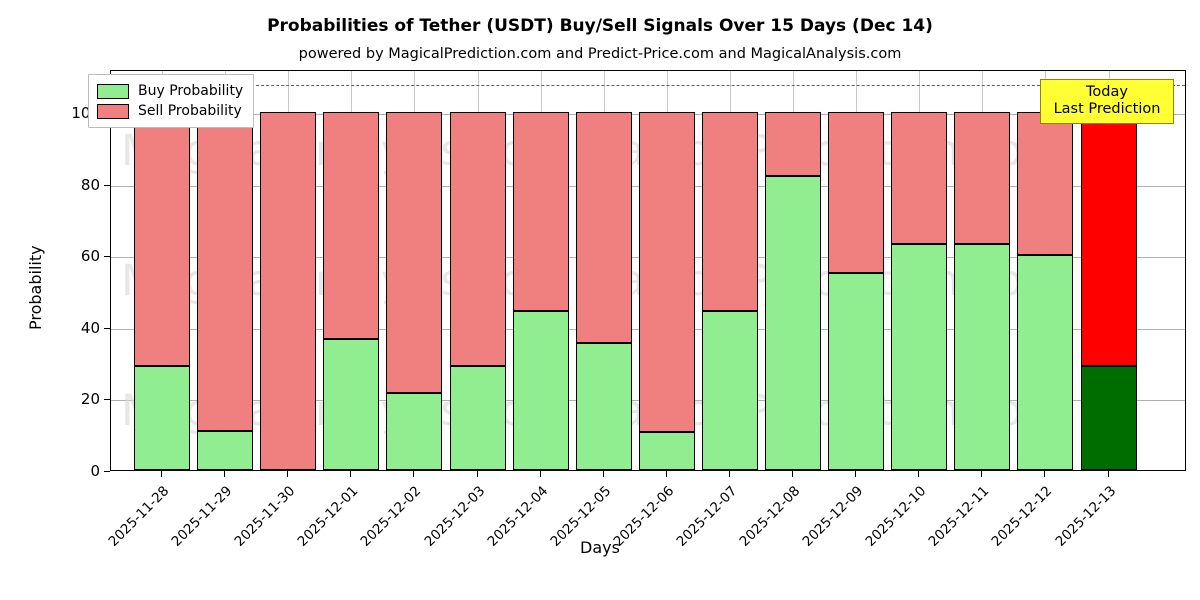 The height and width of the screenshot is (600, 1200). I want to click on legend-item-buy: Buy Probability, so click(170, 91).